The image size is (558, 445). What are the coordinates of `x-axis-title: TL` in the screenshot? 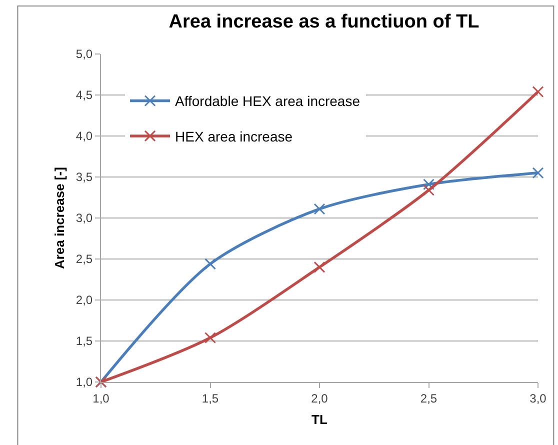 It's located at (320, 419).